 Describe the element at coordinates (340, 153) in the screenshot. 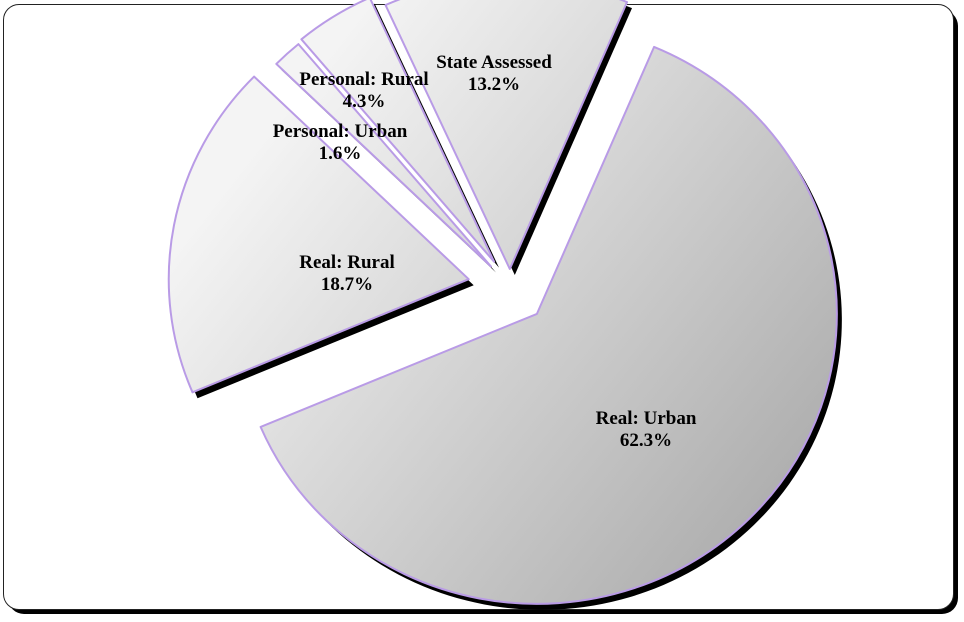

I see `slice-value-label: 1.6%` at that location.